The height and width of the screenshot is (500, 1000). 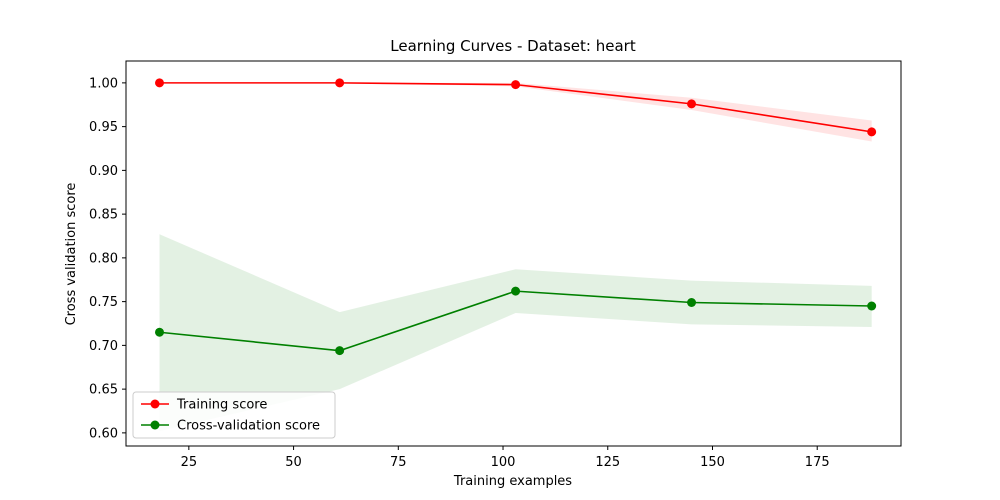 I want to click on y-tick-label: 0.95, so click(x=103, y=127).